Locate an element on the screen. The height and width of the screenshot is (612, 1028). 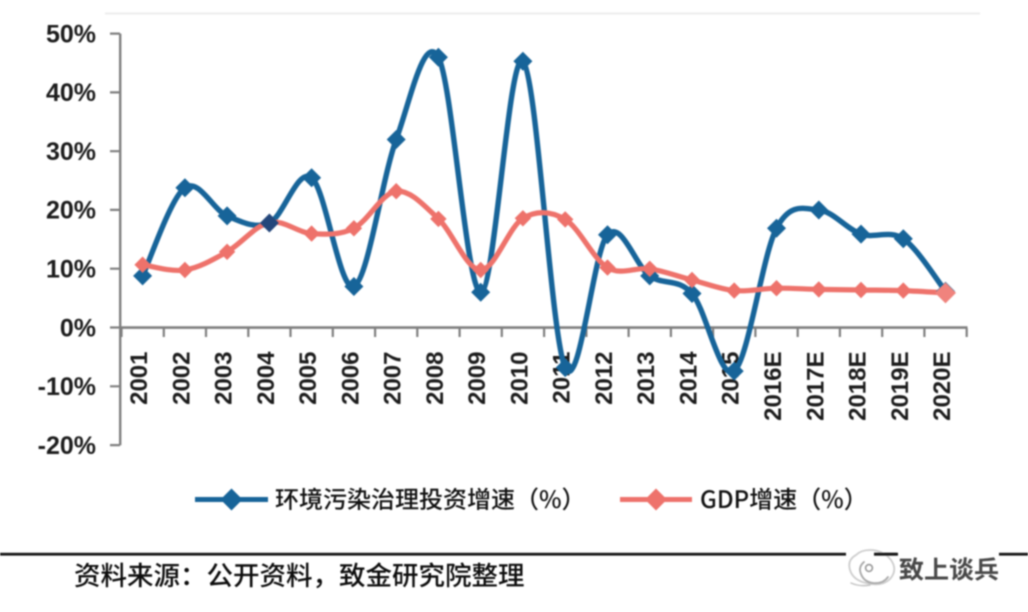
svg-text: 2016E is located at coordinates (773, 386).